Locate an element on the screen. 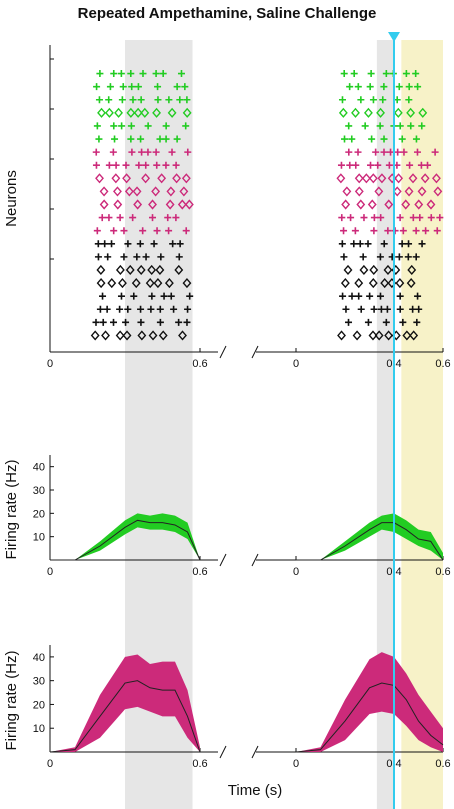 Image resolution: width=454 pixels, height=809 pixels. chart-title: Repeated Ampethamine, Saline Challenge is located at coordinates (227, 13).